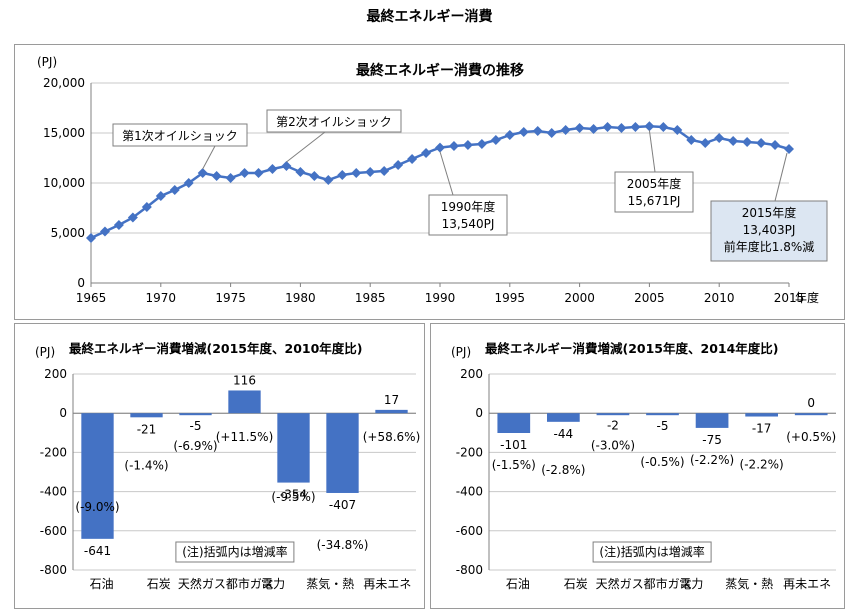 The width and height of the screenshot is (859, 610). I want to click on chart-title: 最終エネルギー消費増減(2015年度、2010年度比), so click(216, 348).